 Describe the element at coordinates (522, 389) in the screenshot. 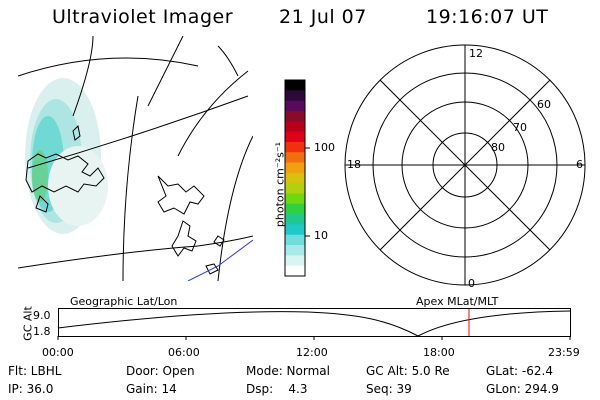

I see `status-glon: GLon: 294.9` at that location.